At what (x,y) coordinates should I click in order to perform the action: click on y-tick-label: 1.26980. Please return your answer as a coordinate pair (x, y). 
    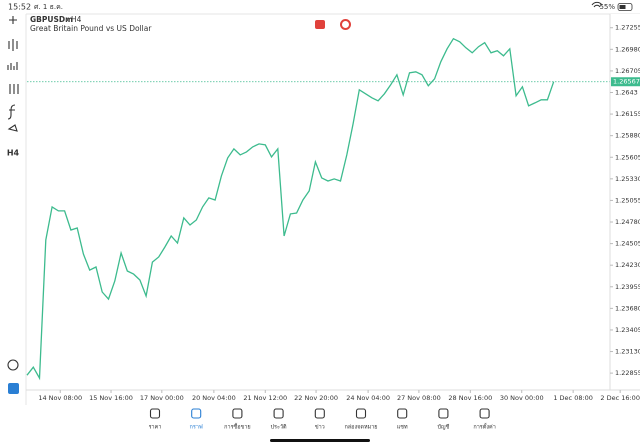
    Looking at the image, I should click on (627, 49).